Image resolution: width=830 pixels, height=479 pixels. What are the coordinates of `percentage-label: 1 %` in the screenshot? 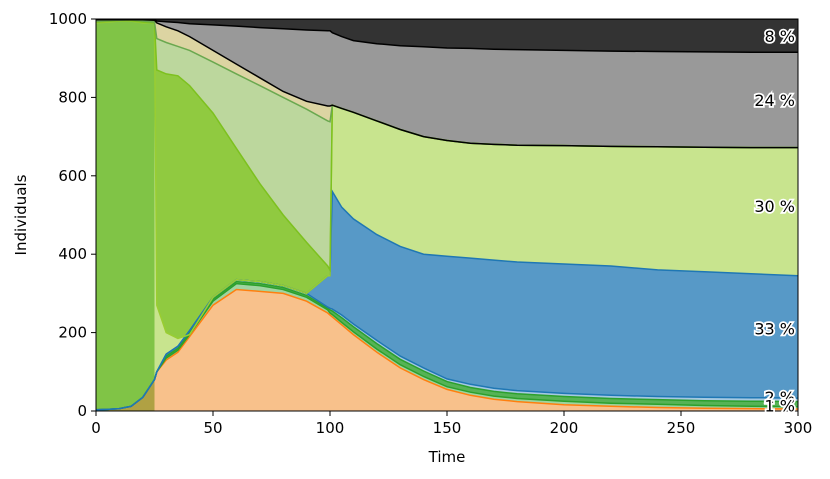 It's located at (780, 406).